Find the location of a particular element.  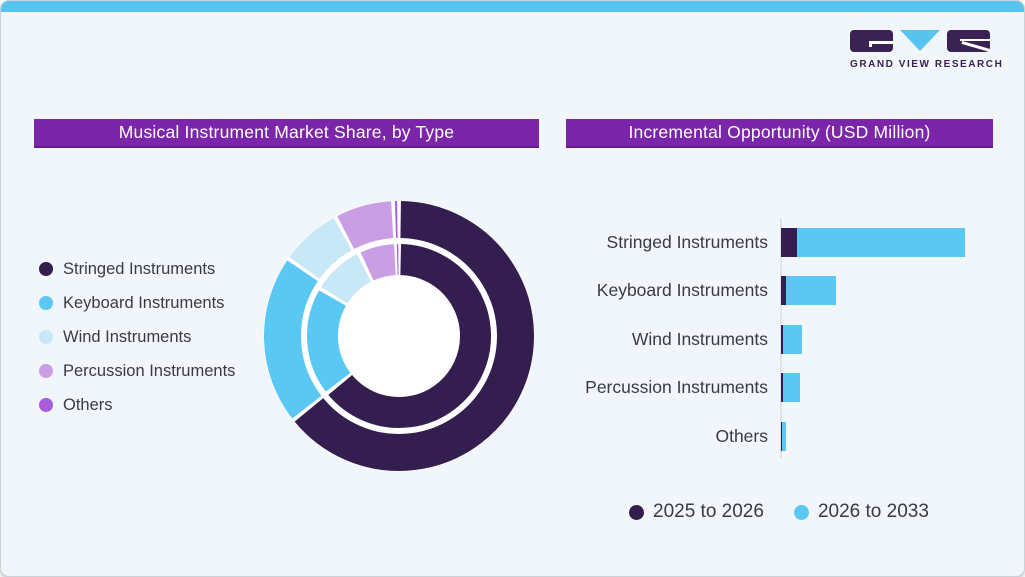

legend-item-percussion: Percussion Instruments is located at coordinates (137, 371).